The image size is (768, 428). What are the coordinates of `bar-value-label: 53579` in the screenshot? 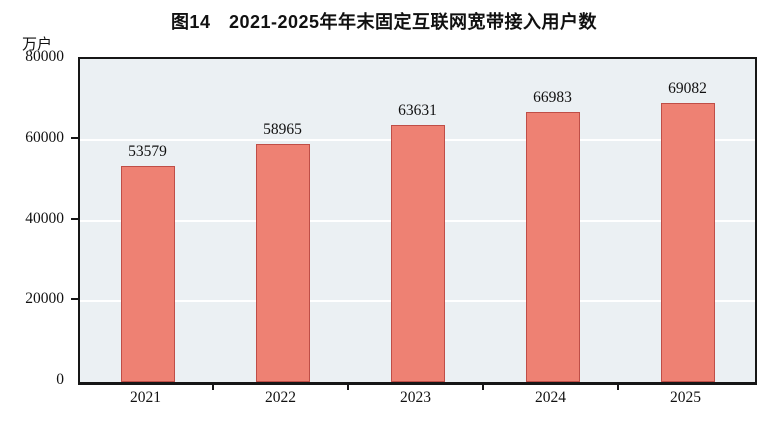 It's located at (147, 151).